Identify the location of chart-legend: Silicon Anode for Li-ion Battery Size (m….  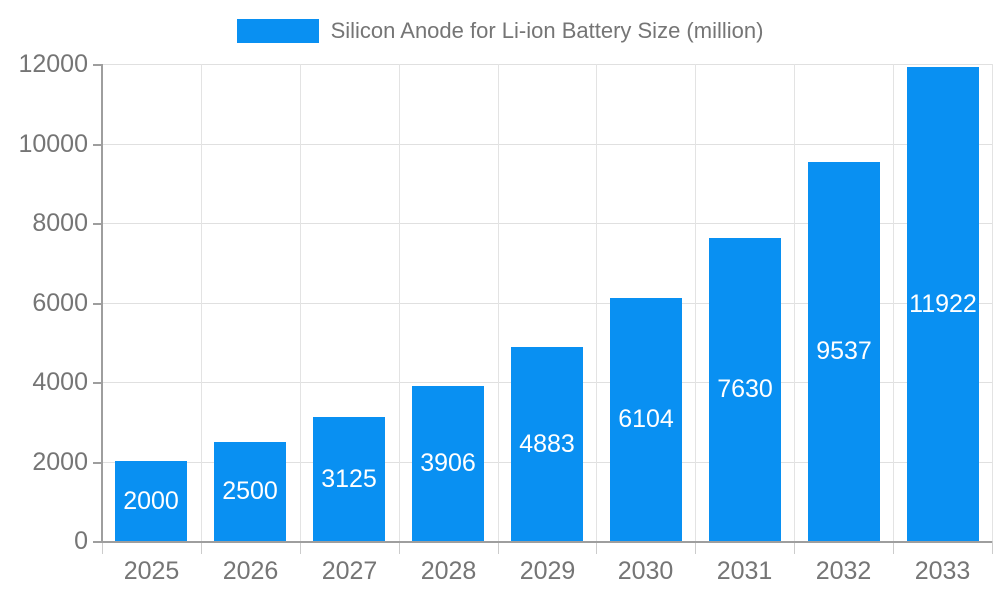
(500, 31).